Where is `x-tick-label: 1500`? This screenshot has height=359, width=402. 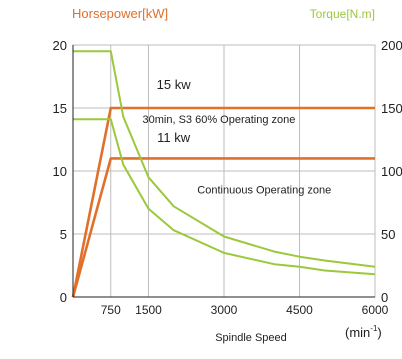
x-tick-label: 1500 is located at coordinates (148, 310).